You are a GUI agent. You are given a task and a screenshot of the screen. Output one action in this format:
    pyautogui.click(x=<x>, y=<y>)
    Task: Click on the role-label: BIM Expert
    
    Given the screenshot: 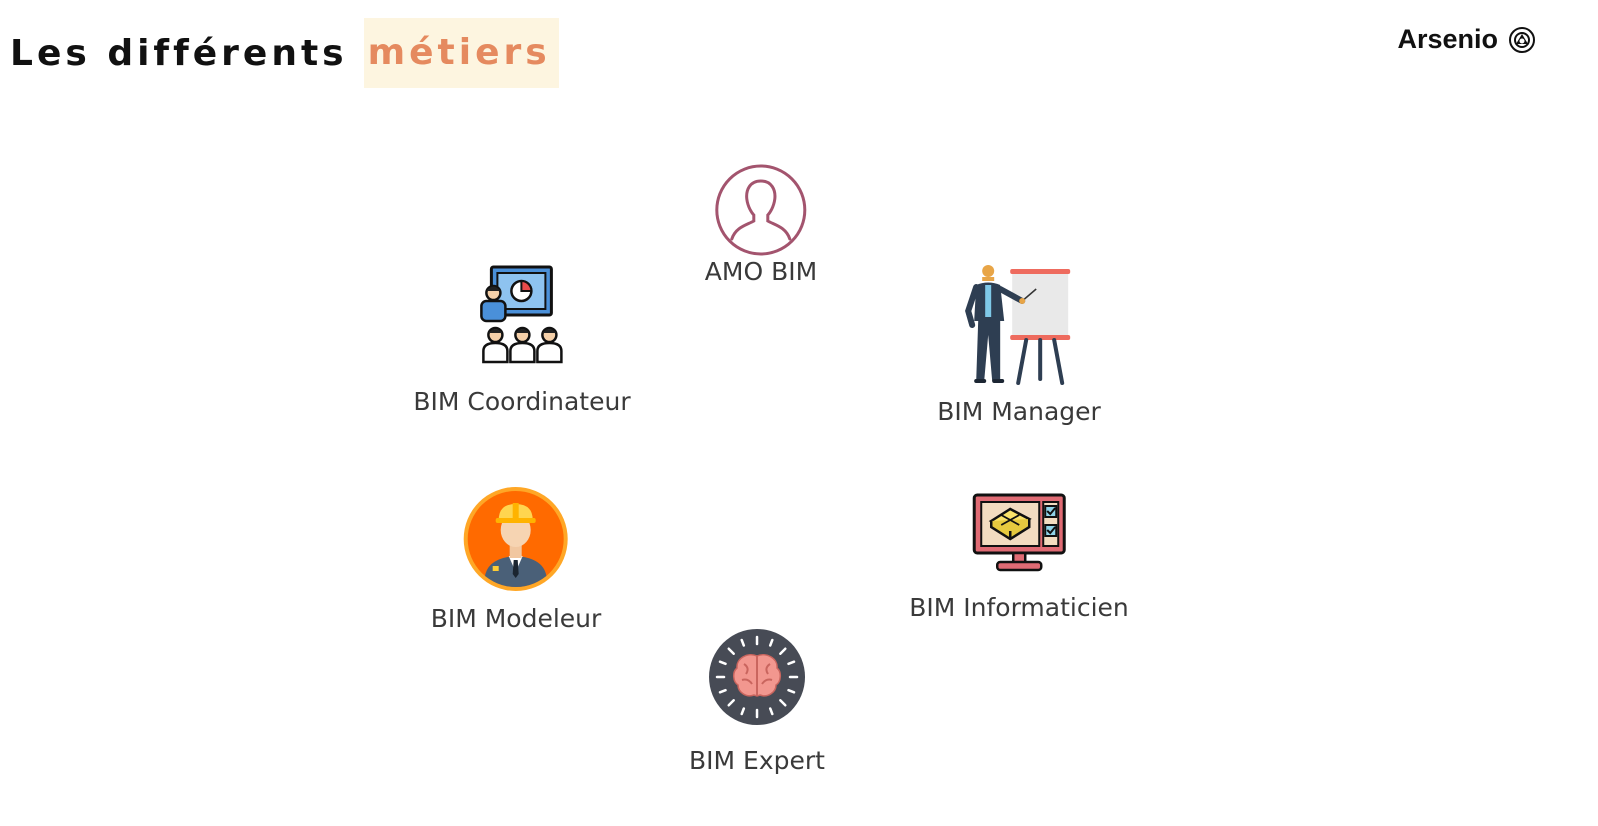 What is the action you would take?
    pyautogui.click(x=757, y=760)
    